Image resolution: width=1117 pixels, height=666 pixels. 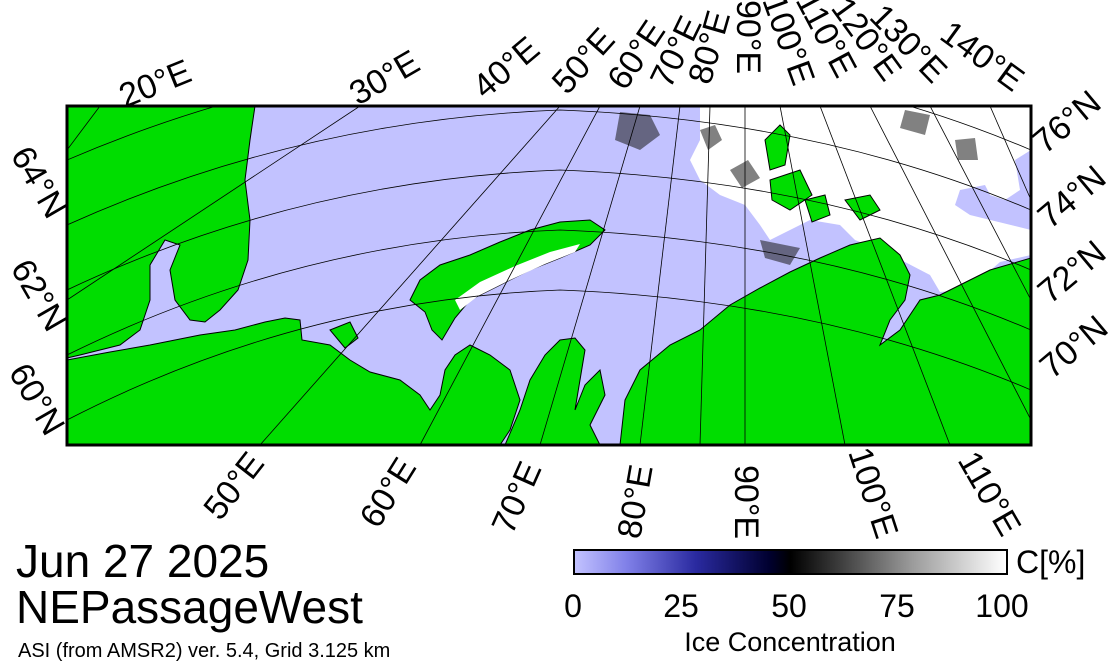 I want to click on lon-label-top: 90°E, so click(x=748, y=37).